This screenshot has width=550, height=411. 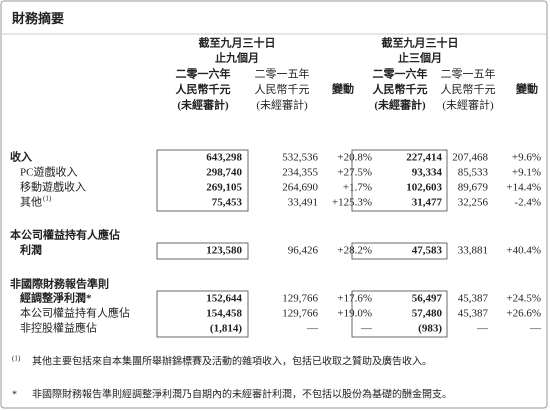 What do you see at coordinates (424, 158) in the screenshot?
I see `cell: 227,414` at bounding box center [424, 158].